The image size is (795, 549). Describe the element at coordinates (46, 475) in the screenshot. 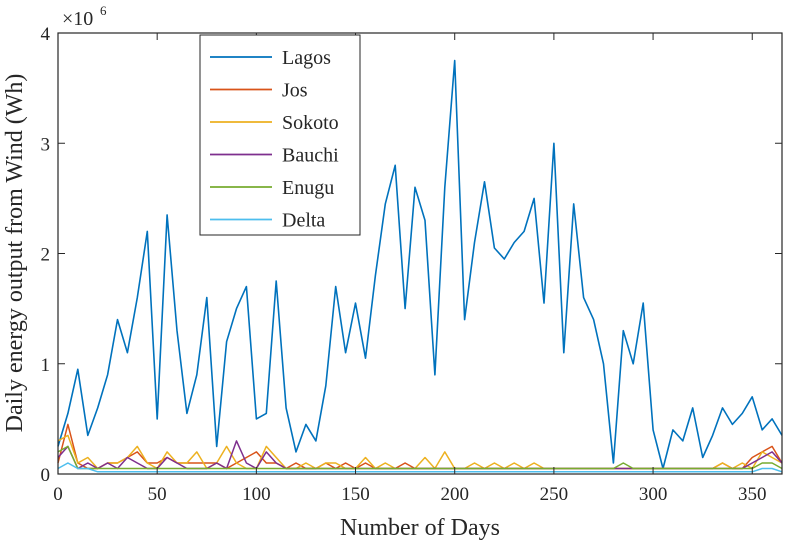

I see `y-tick-label: 0` at that location.